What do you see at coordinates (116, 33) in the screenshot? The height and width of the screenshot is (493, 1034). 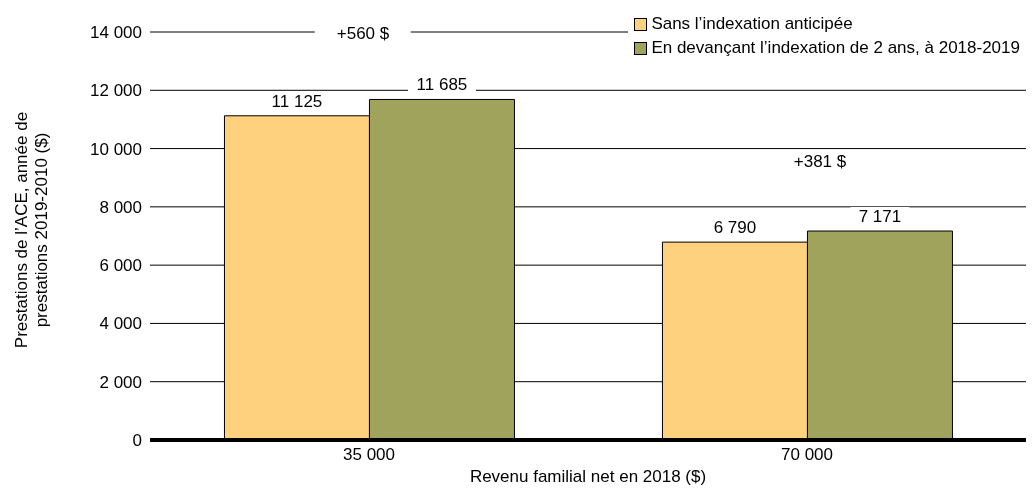 I see `y-tick-label: 14 000` at bounding box center [116, 33].